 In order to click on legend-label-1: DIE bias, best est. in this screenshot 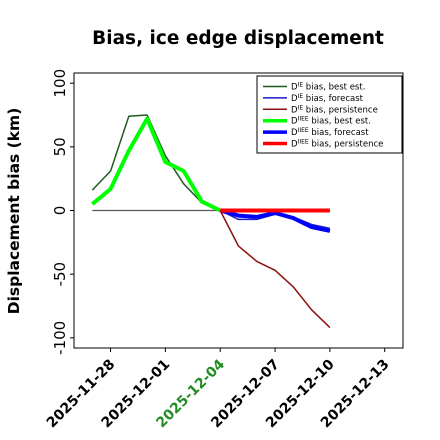, I will do `click(328, 87)`.